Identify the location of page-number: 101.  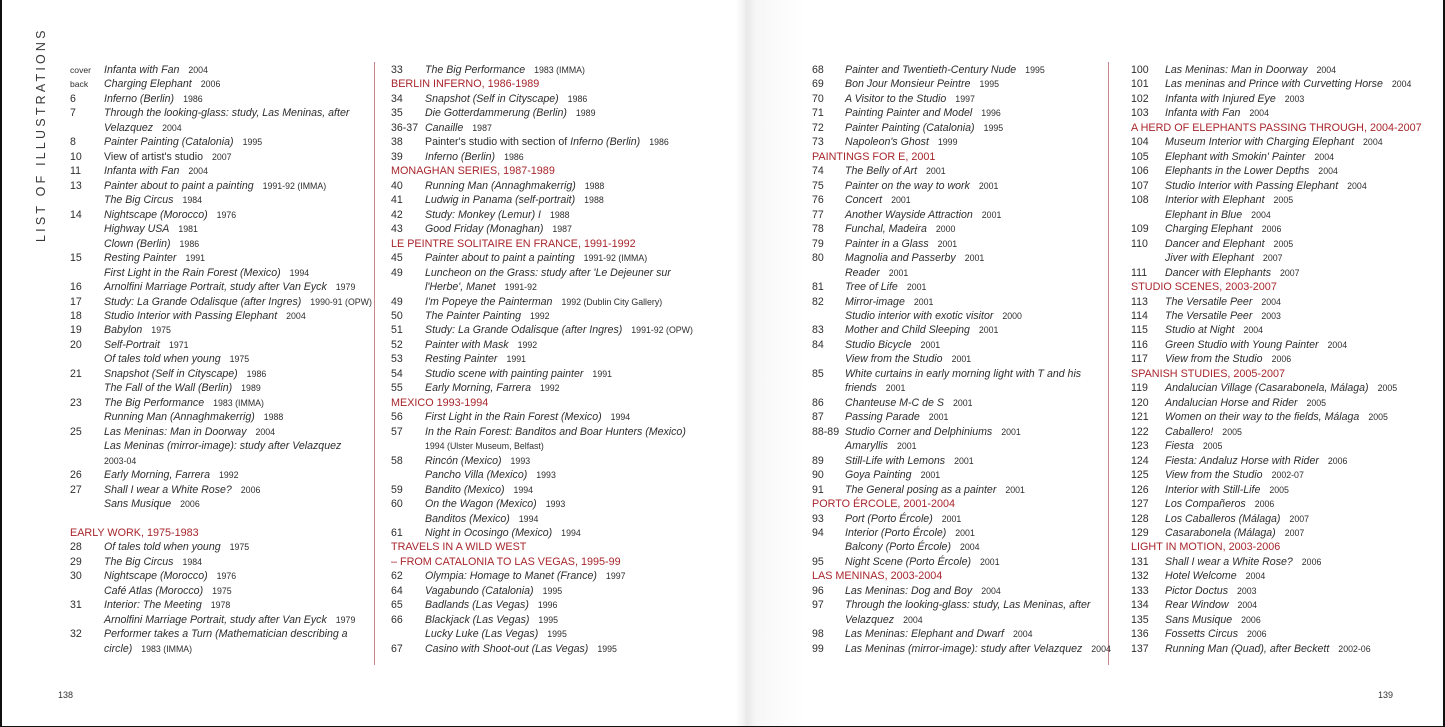
(1140, 84).